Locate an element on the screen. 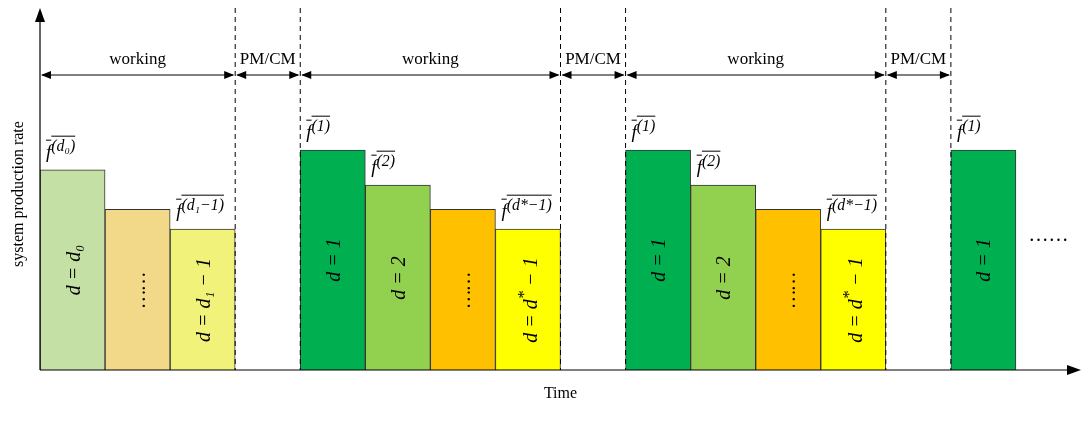 The image size is (1089, 421). annotation: f$^{(d₁−1)}$ is located at coordinates (200, 209).